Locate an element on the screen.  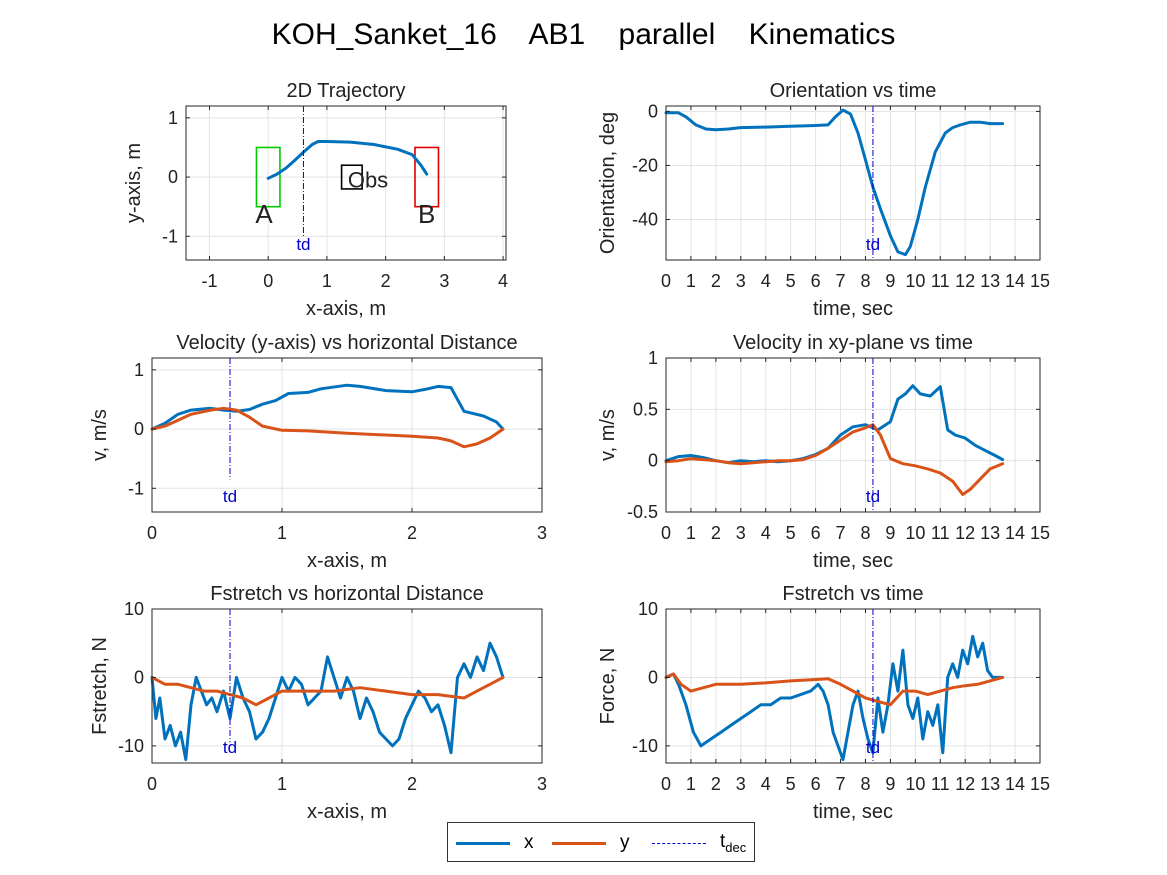
plot-area-vtime is located at coordinates (853, 435).